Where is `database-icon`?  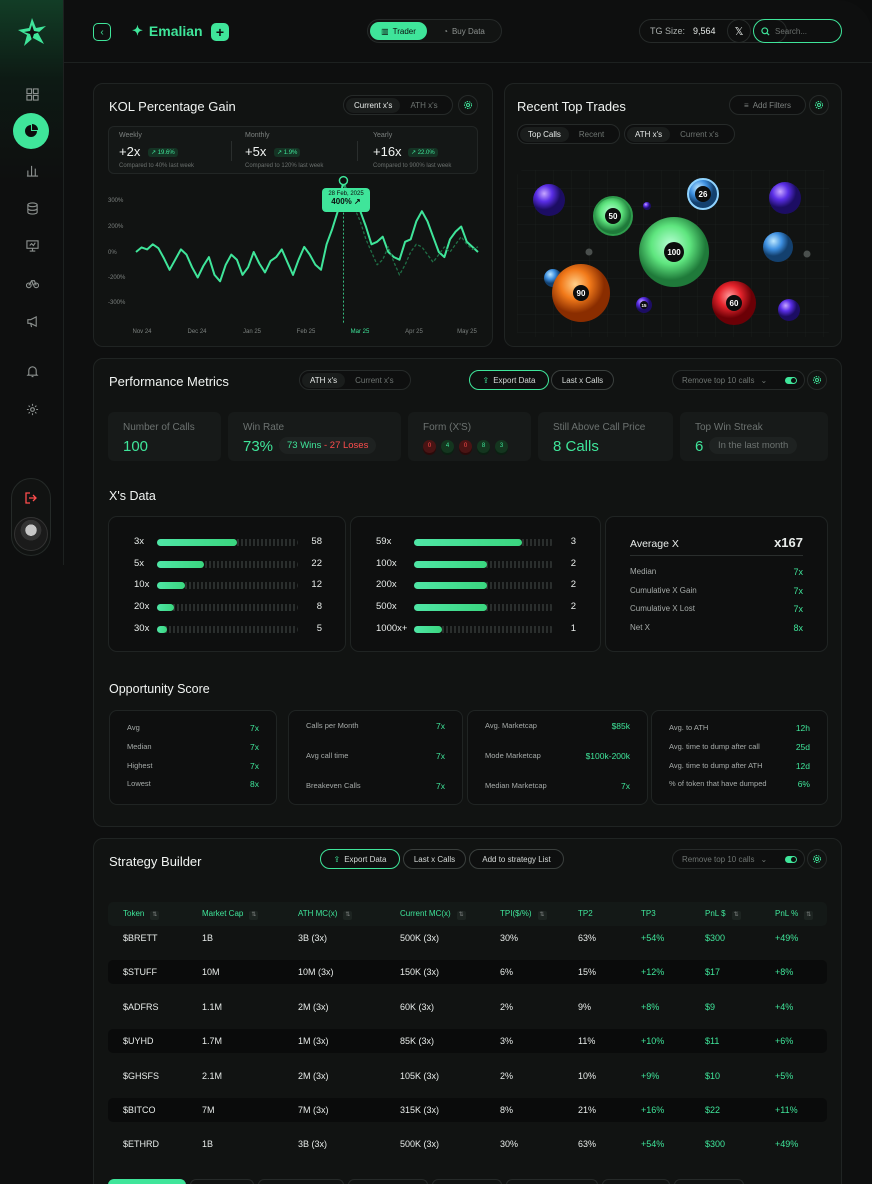 database-icon is located at coordinates (32, 208).